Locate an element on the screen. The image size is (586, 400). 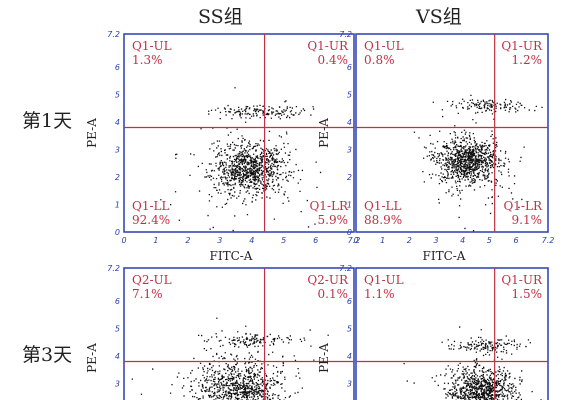
panel-3-scatter-points is located at coordinates (230, 358).